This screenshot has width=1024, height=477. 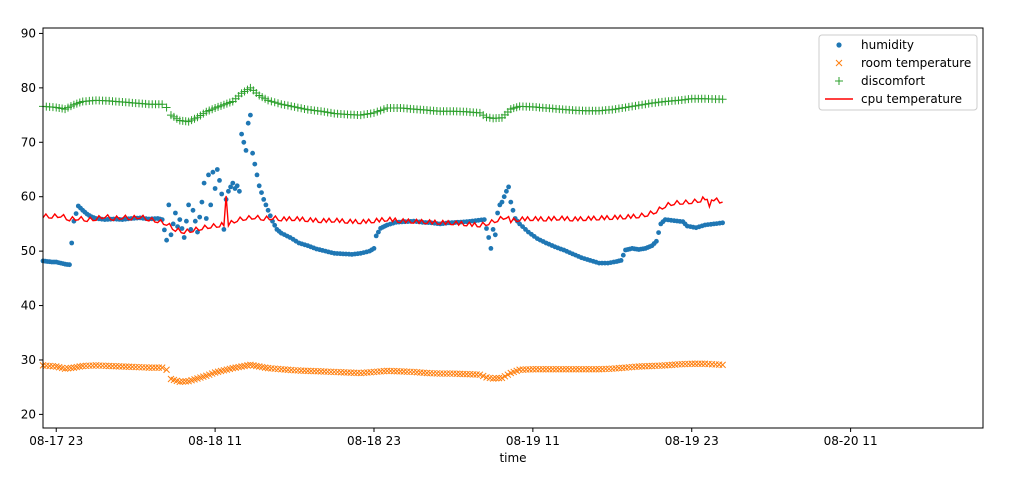 What do you see at coordinates (533, 441) in the screenshot?
I see `x-tick-label: 08-19 11` at bounding box center [533, 441].